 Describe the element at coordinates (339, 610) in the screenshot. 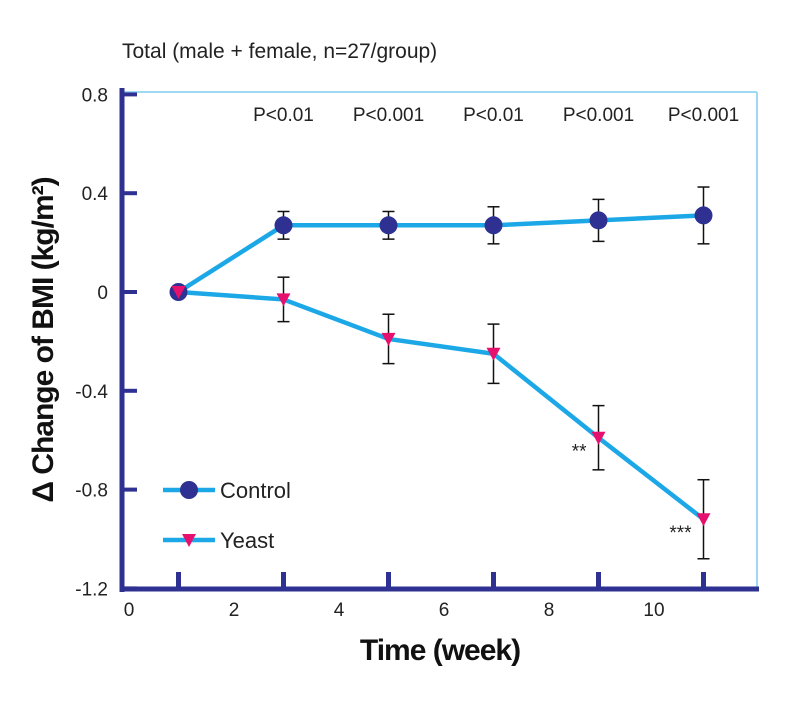

I see `x-tick-label: 4` at that location.